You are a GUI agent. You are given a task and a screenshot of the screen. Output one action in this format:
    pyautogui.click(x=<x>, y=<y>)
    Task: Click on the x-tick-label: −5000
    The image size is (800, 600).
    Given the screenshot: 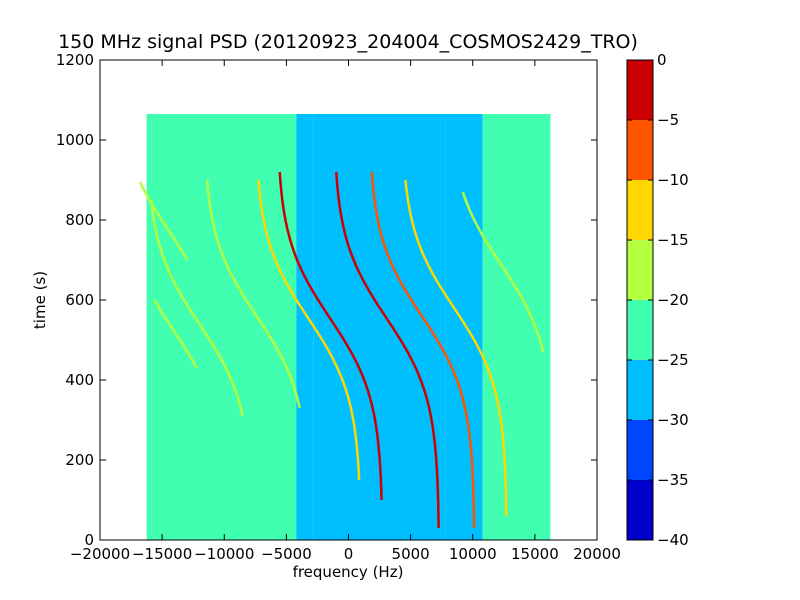 What is the action you would take?
    pyautogui.click(x=286, y=554)
    